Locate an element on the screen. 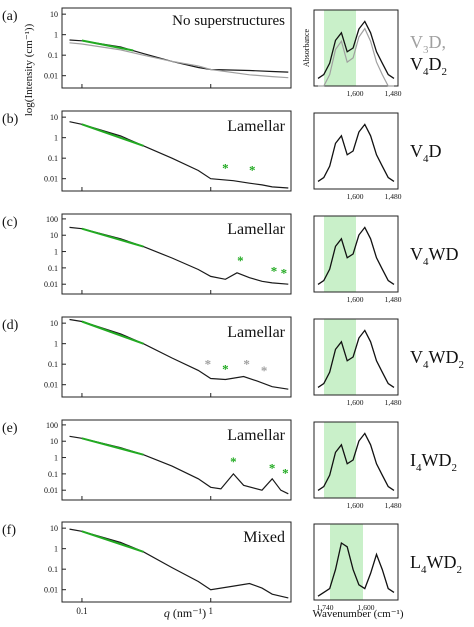  sample-rest: D is located at coordinates (435, 151).